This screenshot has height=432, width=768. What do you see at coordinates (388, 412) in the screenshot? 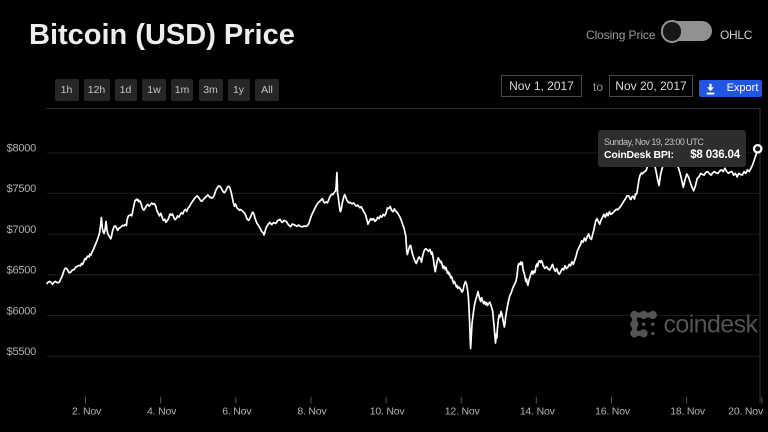
I see `svg-text: 10. Nov` at bounding box center [388, 412].